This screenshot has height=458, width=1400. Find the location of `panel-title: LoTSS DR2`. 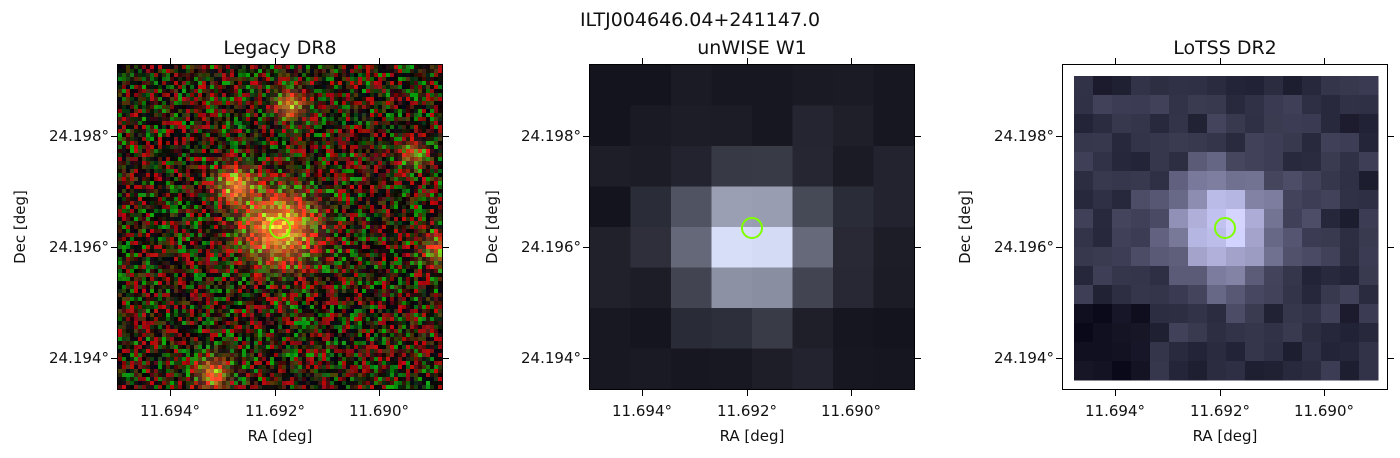

panel-title: LoTSS DR2 is located at coordinates (1225, 48).